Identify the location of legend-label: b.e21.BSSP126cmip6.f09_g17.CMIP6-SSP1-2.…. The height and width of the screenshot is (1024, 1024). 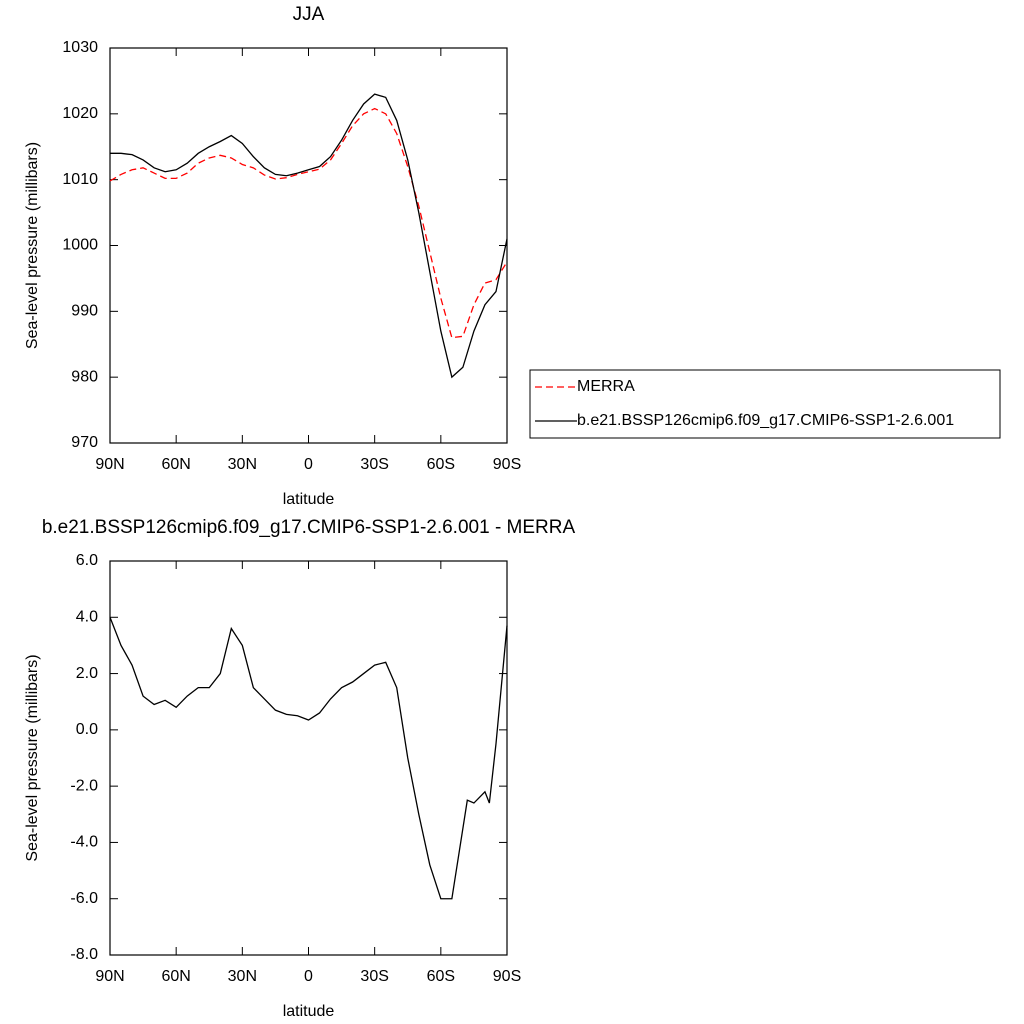
(765, 420).